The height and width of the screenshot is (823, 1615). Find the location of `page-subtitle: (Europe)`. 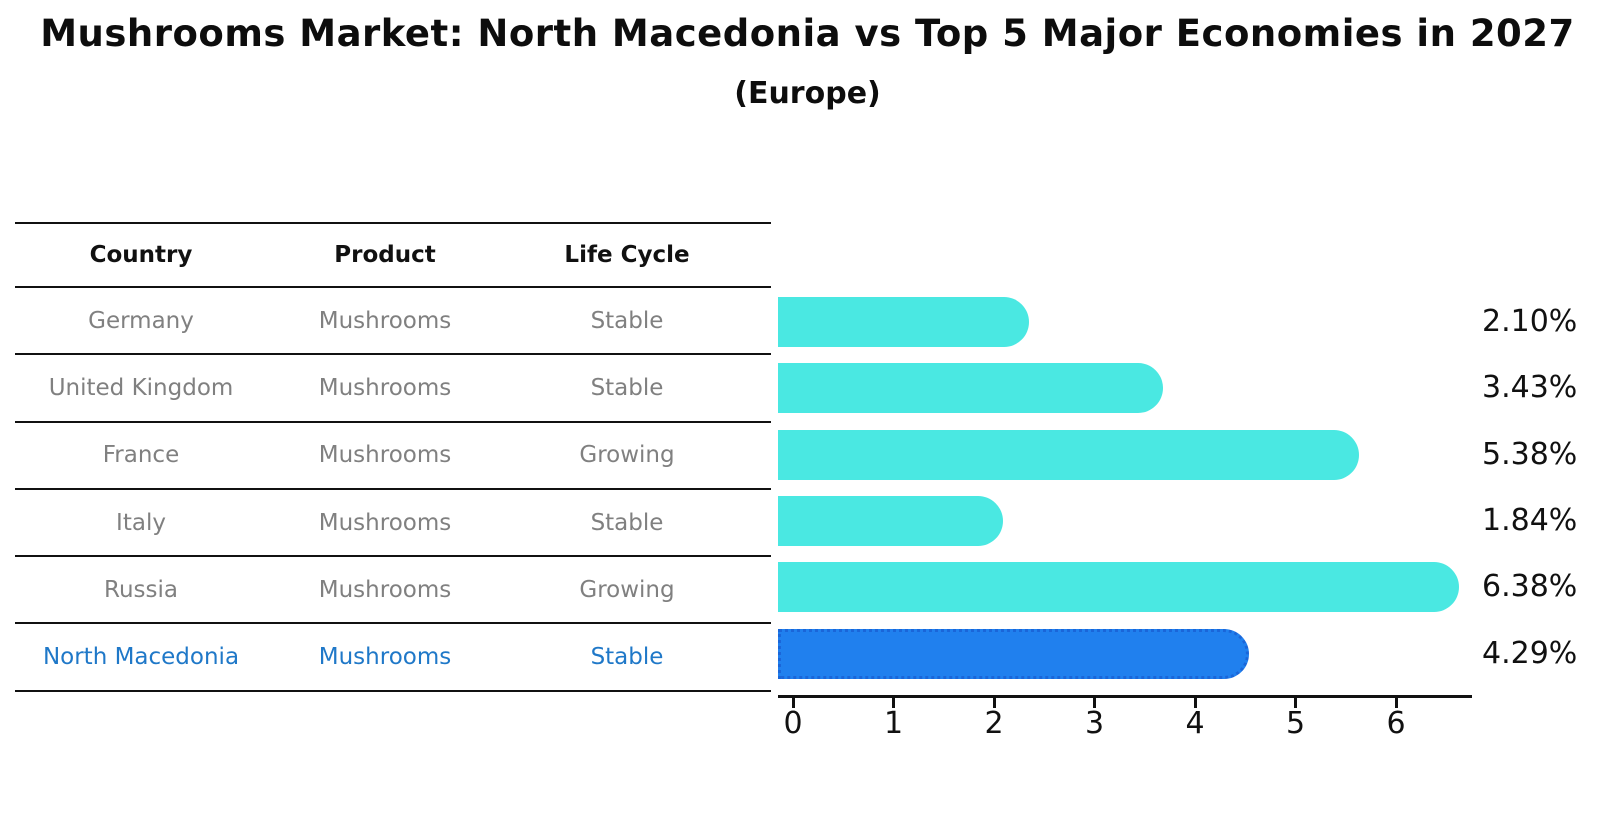

page-subtitle: (Europe) is located at coordinates (807, 93).